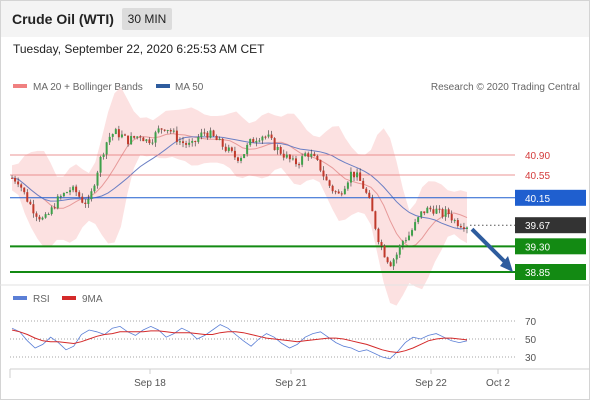 Image resolution: width=590 pixels, height=400 pixels. I want to click on rsi-panel: 70 50 30, so click(273, 340).